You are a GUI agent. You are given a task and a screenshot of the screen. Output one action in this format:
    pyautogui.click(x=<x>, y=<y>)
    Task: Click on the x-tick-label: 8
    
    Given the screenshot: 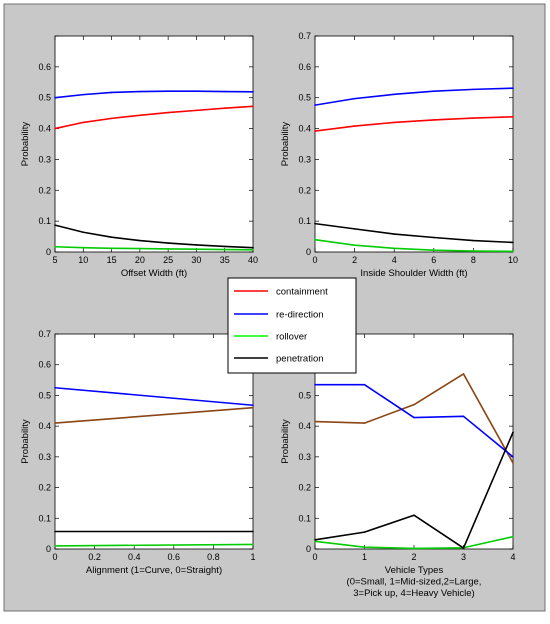 What is the action you would take?
    pyautogui.click(x=473, y=260)
    